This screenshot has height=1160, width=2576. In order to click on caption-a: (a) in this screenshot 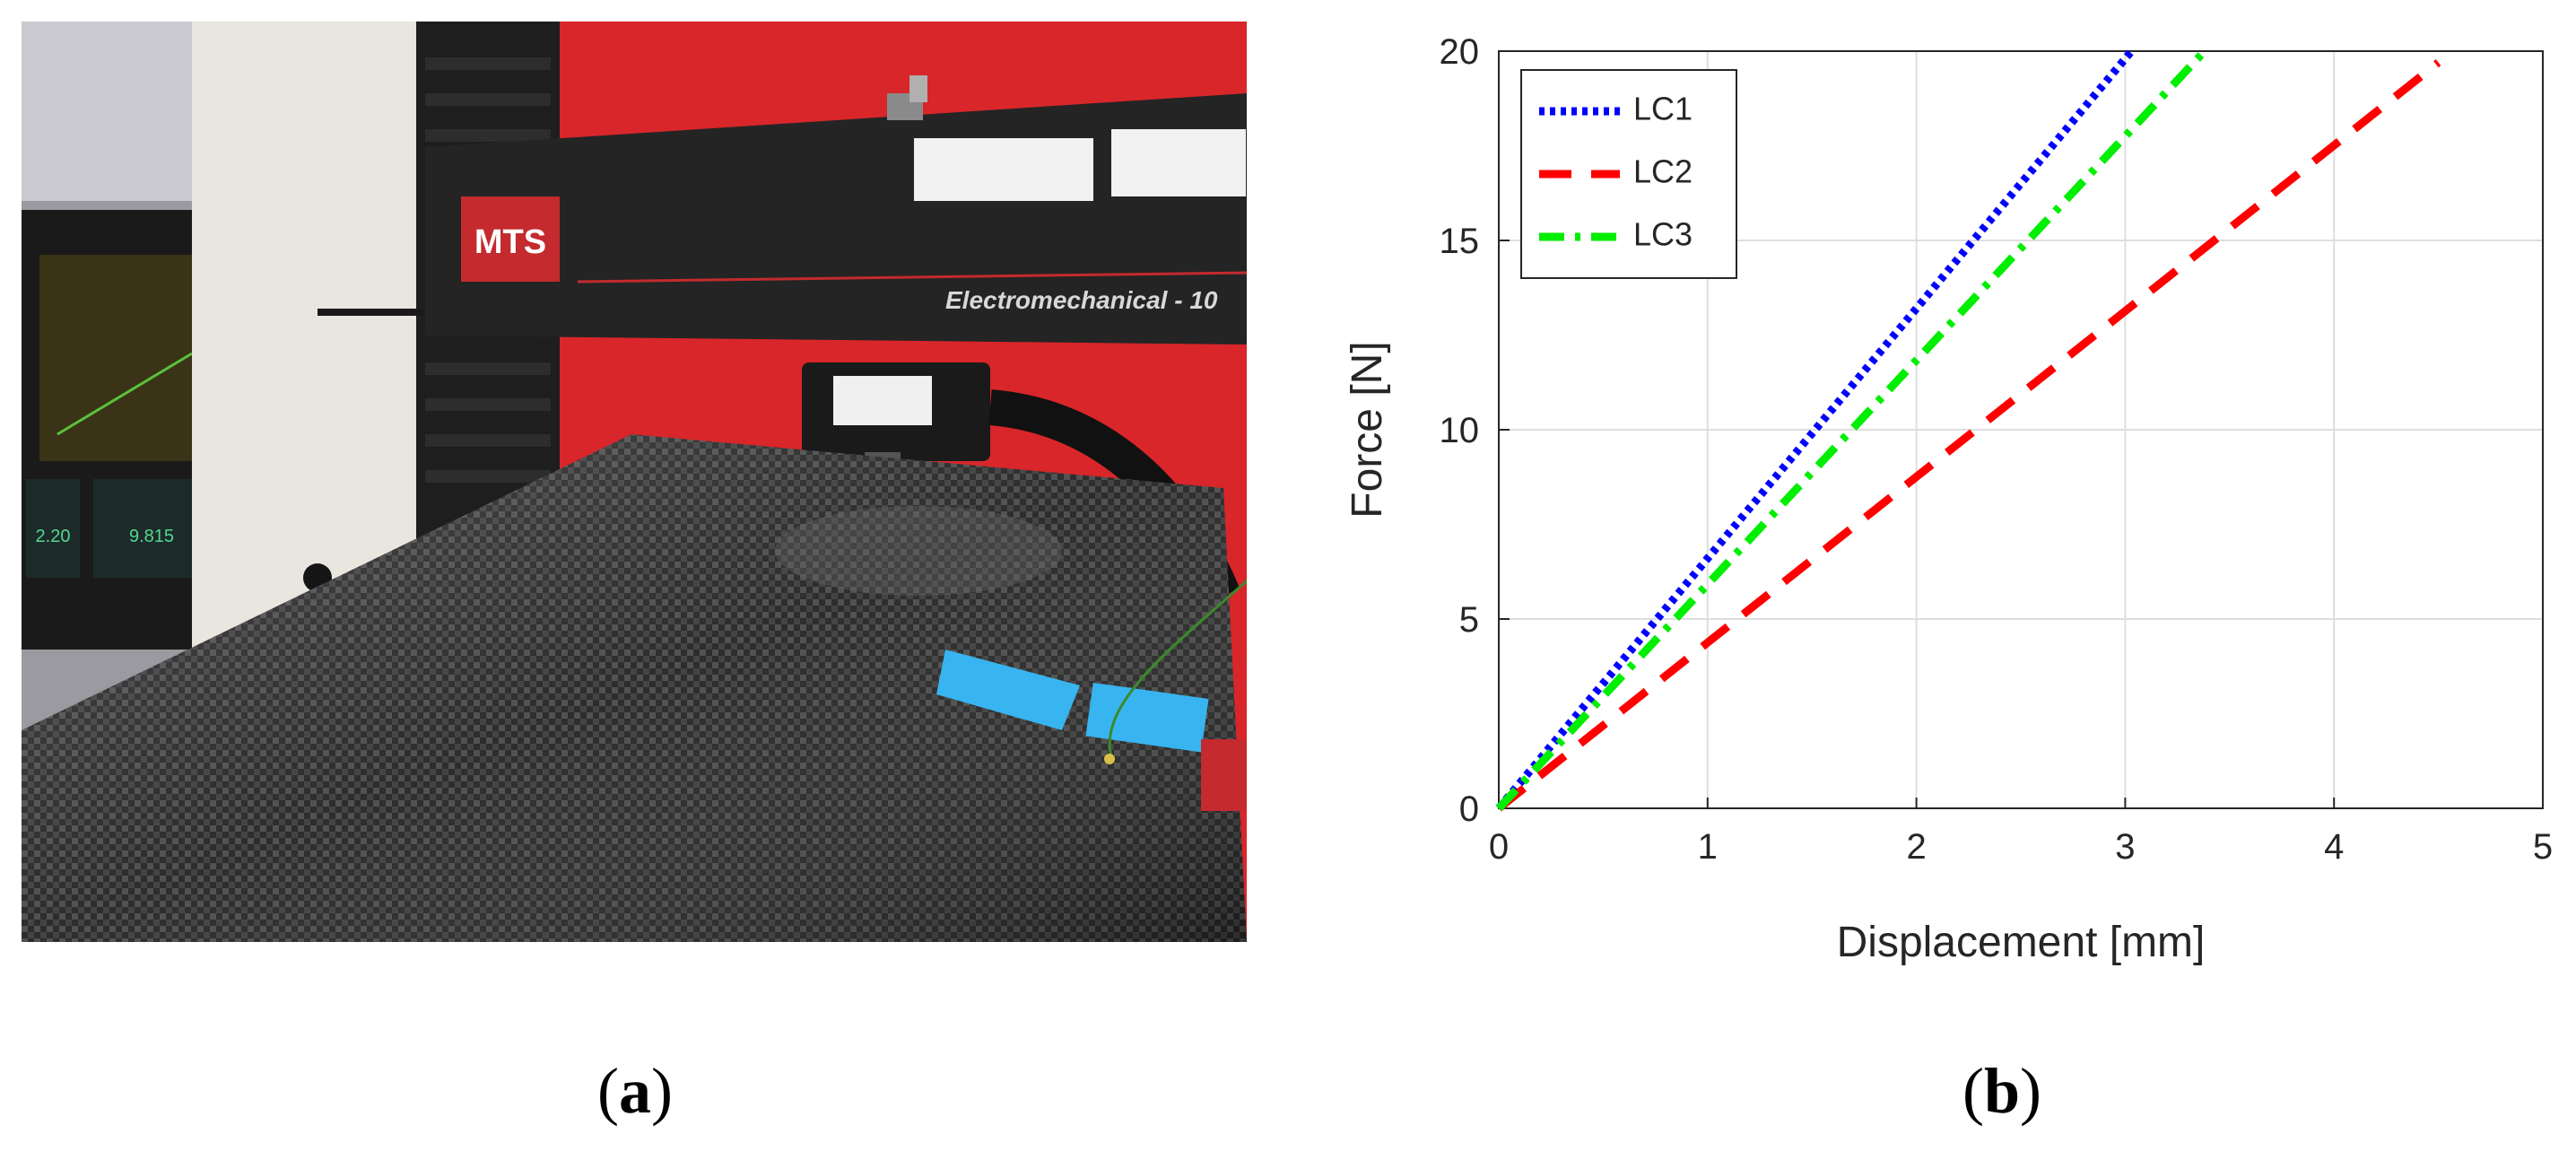, I will do `click(635, 1091)`.